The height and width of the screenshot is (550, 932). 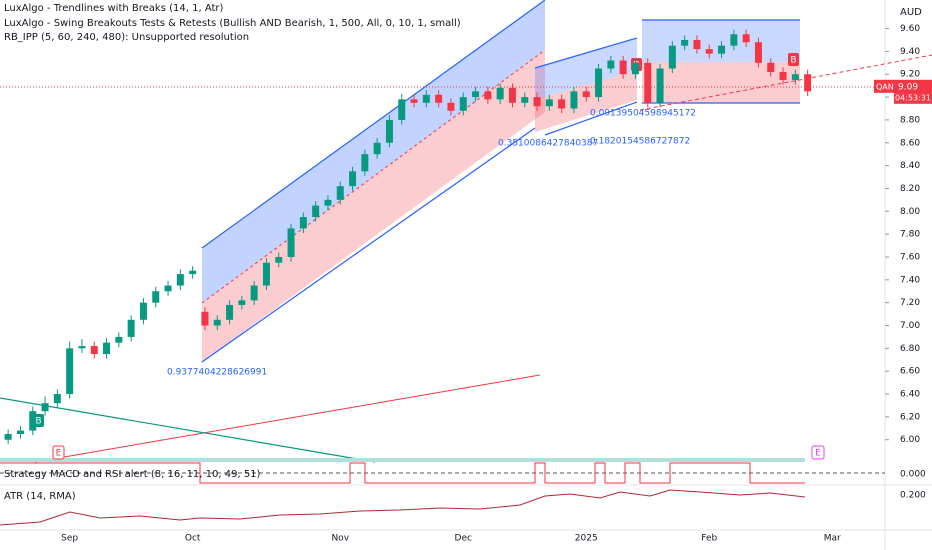 I want to click on annotation: 0.1820154586727872, so click(x=640, y=142).